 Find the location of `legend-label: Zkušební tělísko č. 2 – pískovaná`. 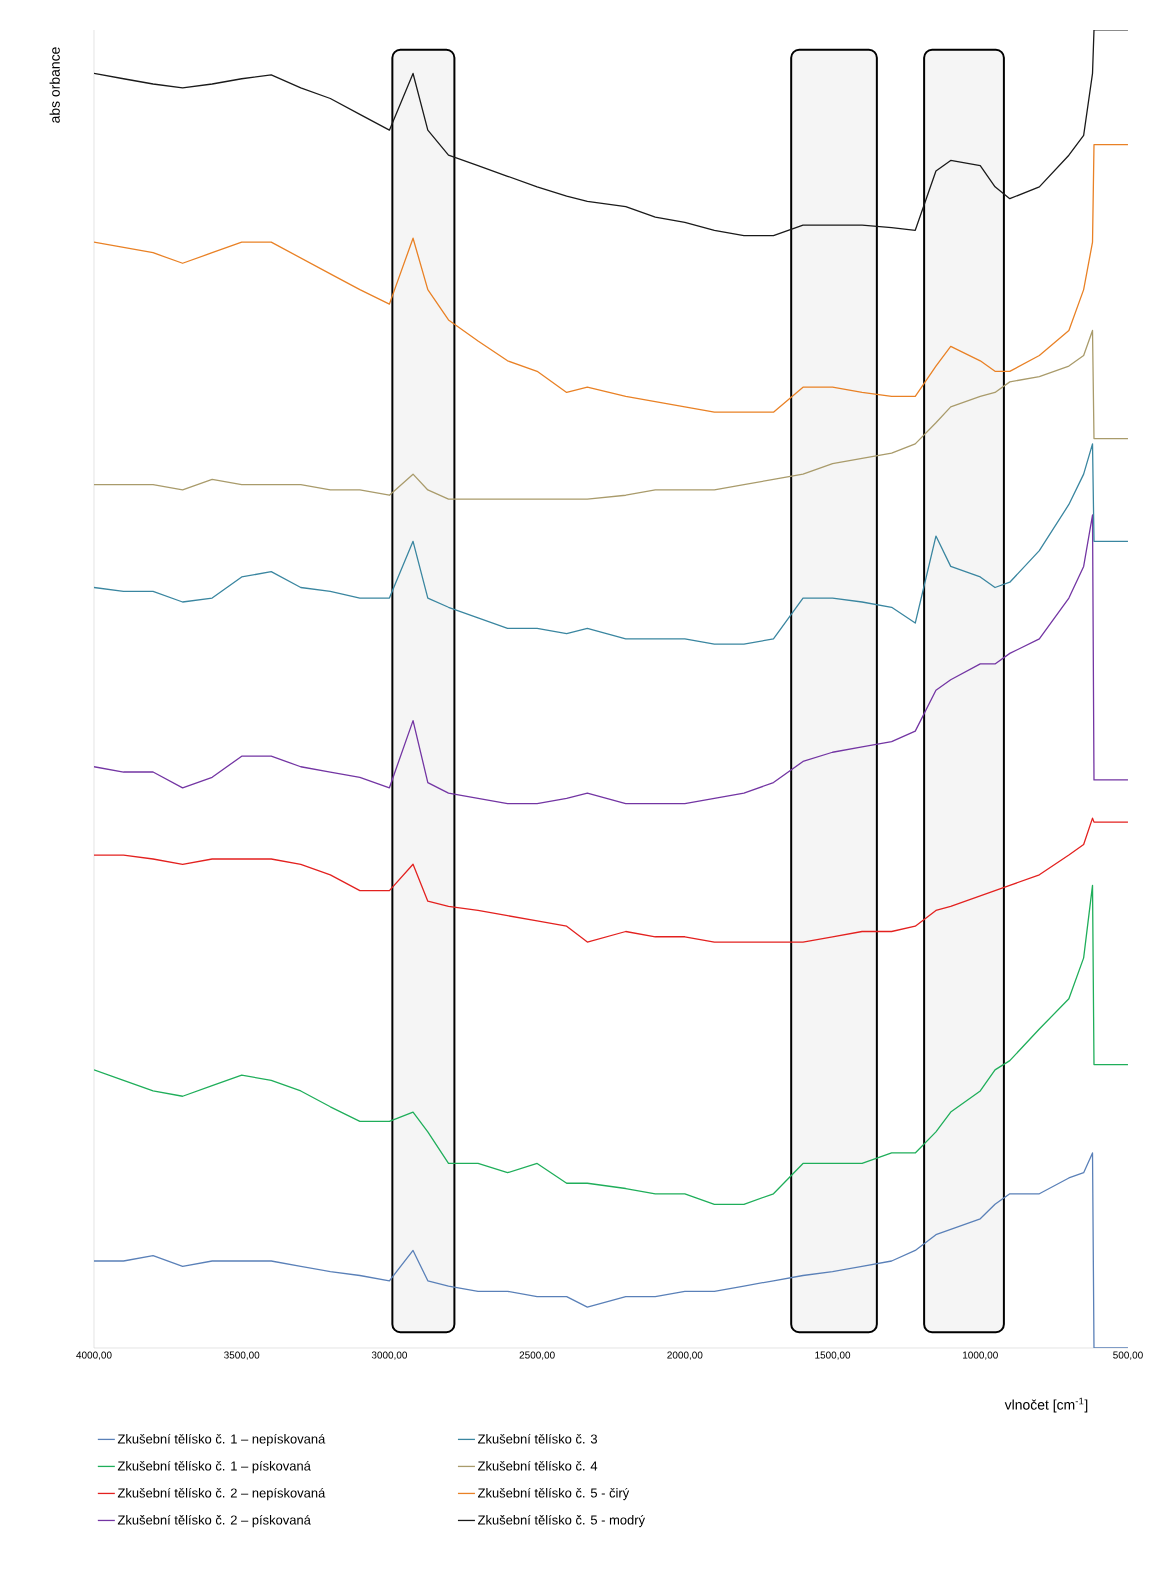

legend-label: Zkušební tělísko č. 2 – pískovaná is located at coordinates (214, 1521).